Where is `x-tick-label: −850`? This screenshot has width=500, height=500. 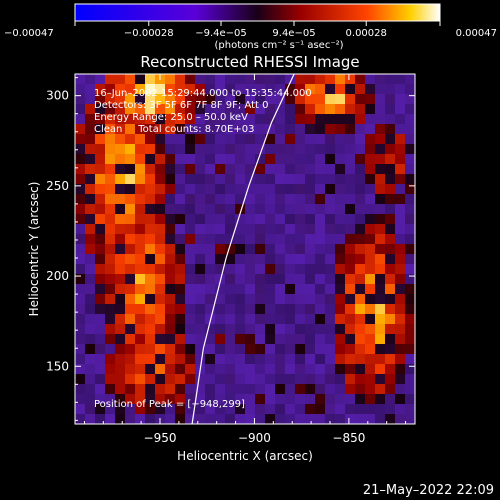 x-tick-label: −850 is located at coordinates (348, 438).